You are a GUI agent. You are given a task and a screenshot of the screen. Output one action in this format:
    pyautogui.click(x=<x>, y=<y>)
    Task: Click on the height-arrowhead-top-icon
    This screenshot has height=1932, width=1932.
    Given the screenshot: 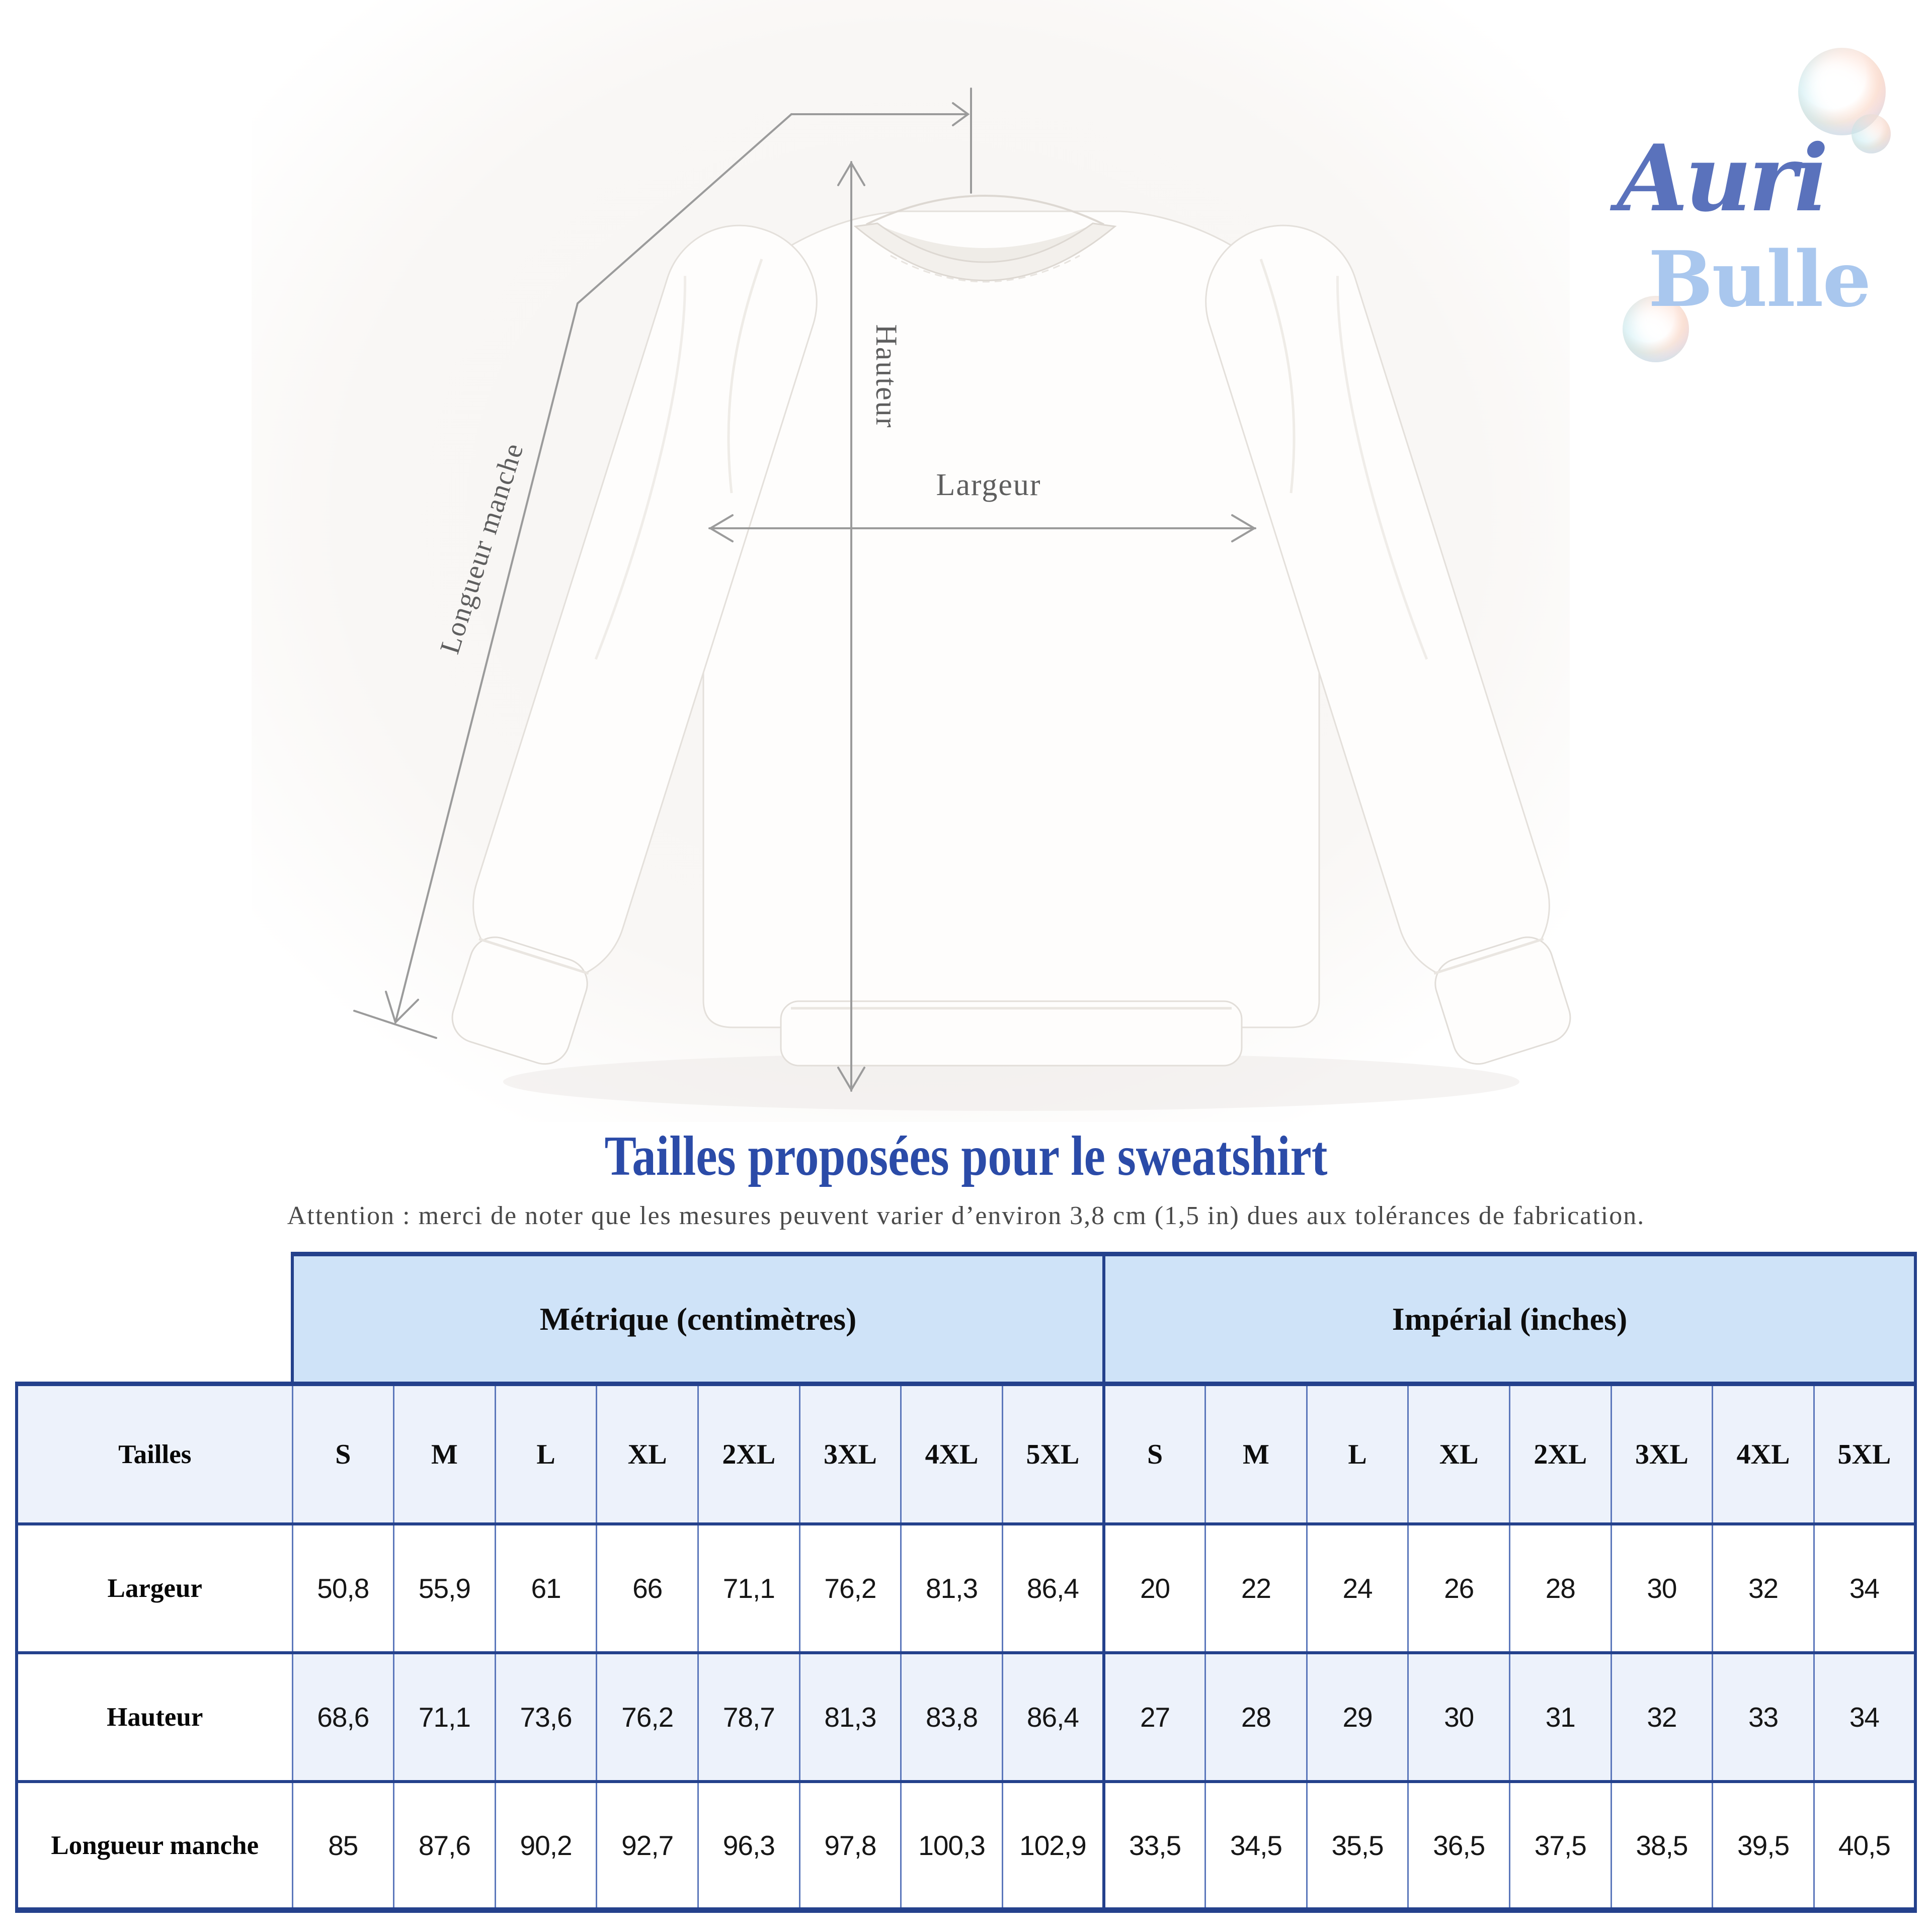 What is the action you would take?
    pyautogui.click(x=851, y=174)
    